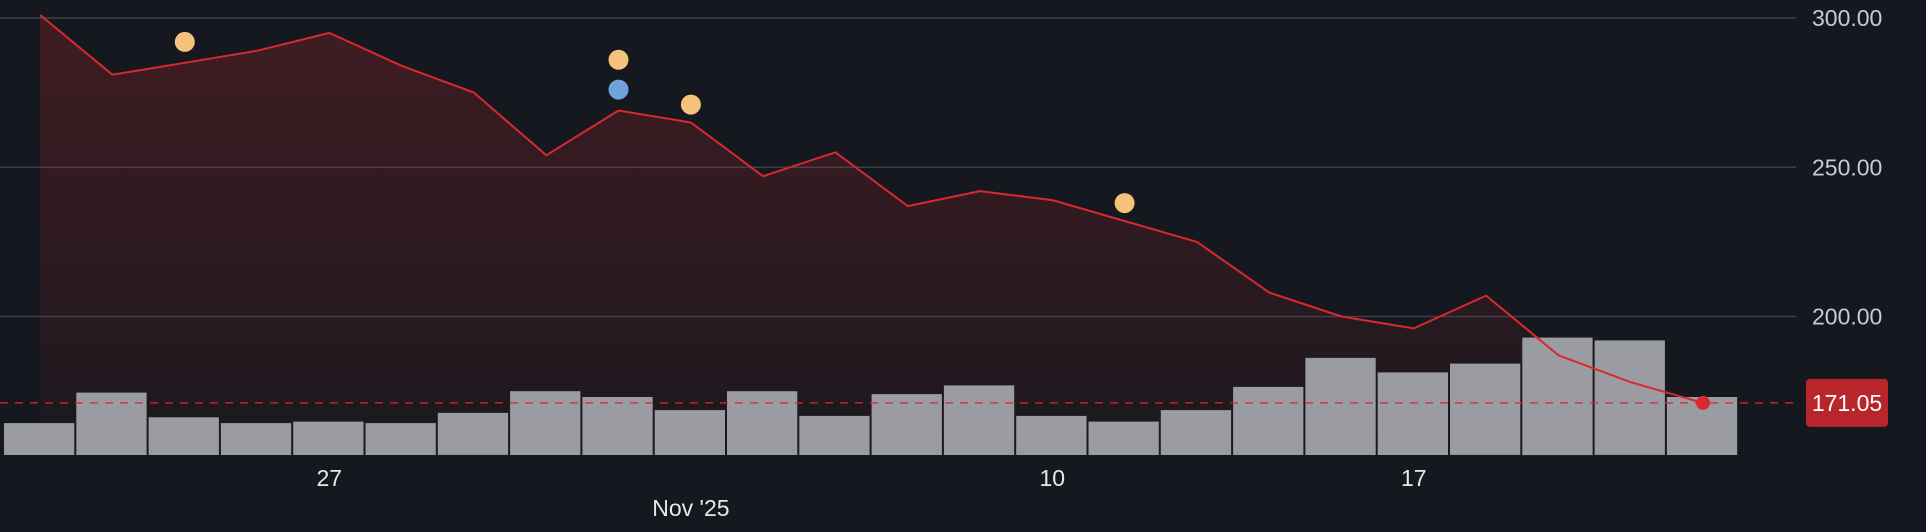 Image resolution: width=1926 pixels, height=532 pixels. I want to click on y-axis: 300.00 250.00 200.00, so click(1847, 167).